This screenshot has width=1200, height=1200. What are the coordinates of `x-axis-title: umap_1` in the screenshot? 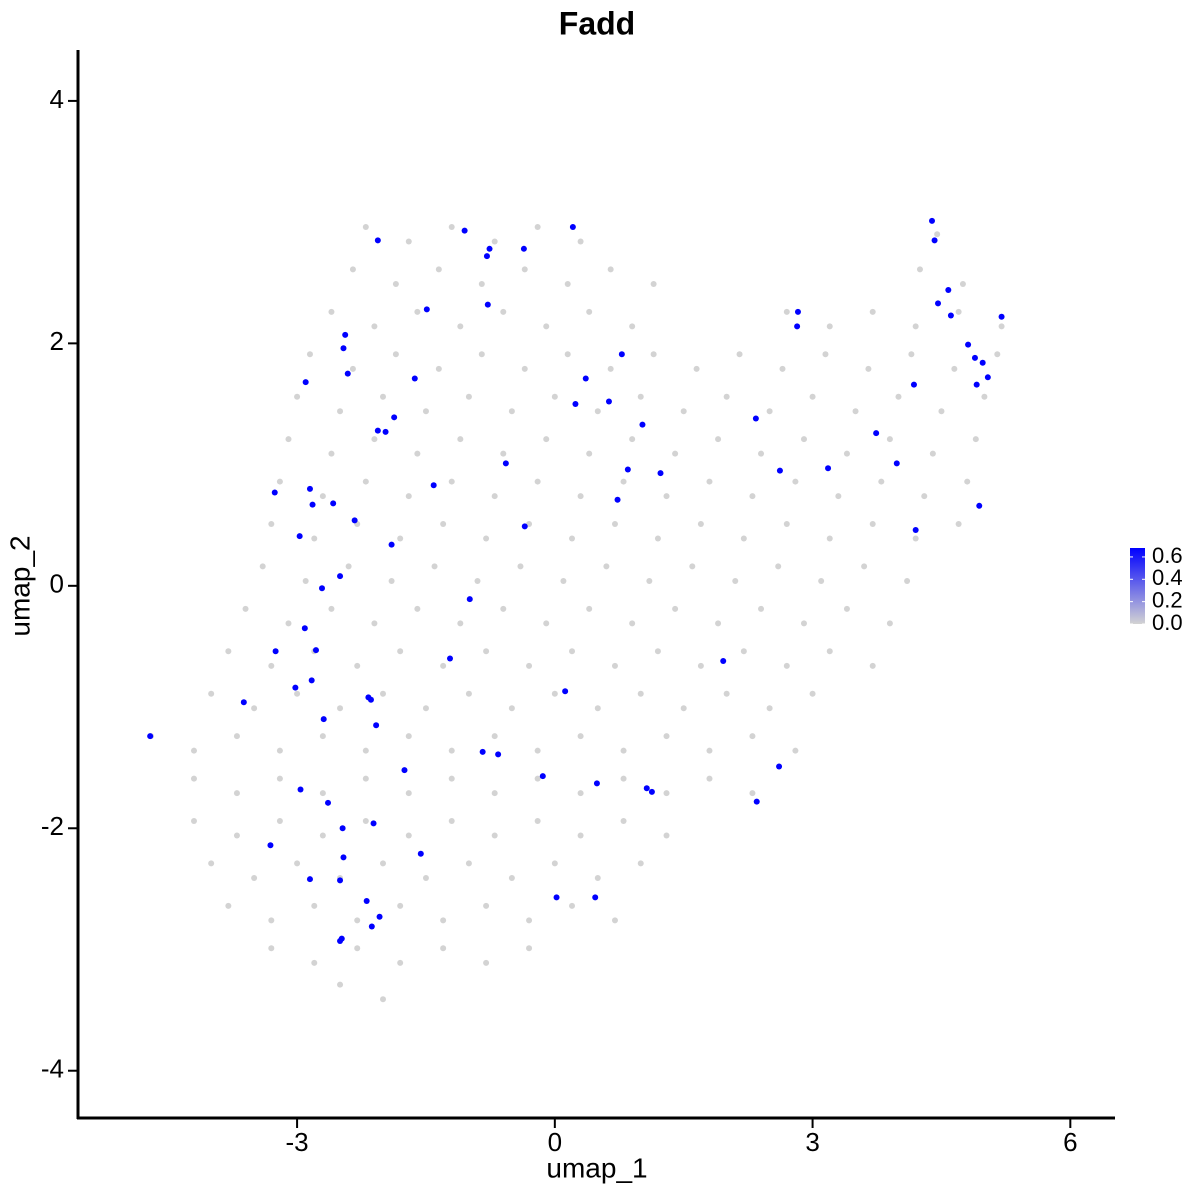 It's located at (596, 1167).